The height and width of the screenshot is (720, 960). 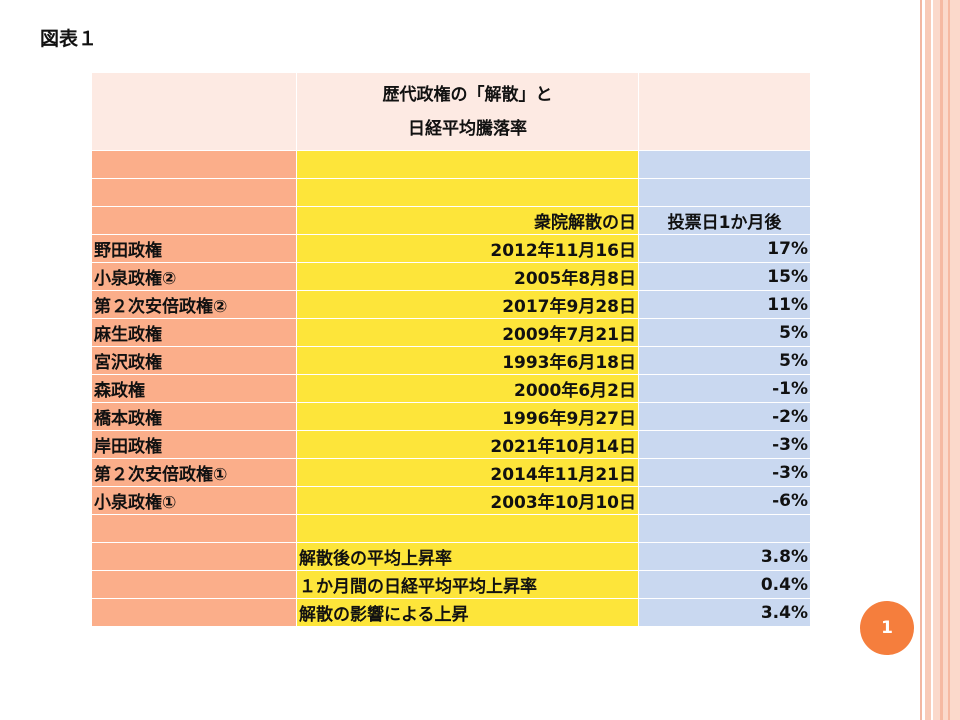 I want to click on table-title-line-2: 日経平均騰落率, so click(x=467, y=128).